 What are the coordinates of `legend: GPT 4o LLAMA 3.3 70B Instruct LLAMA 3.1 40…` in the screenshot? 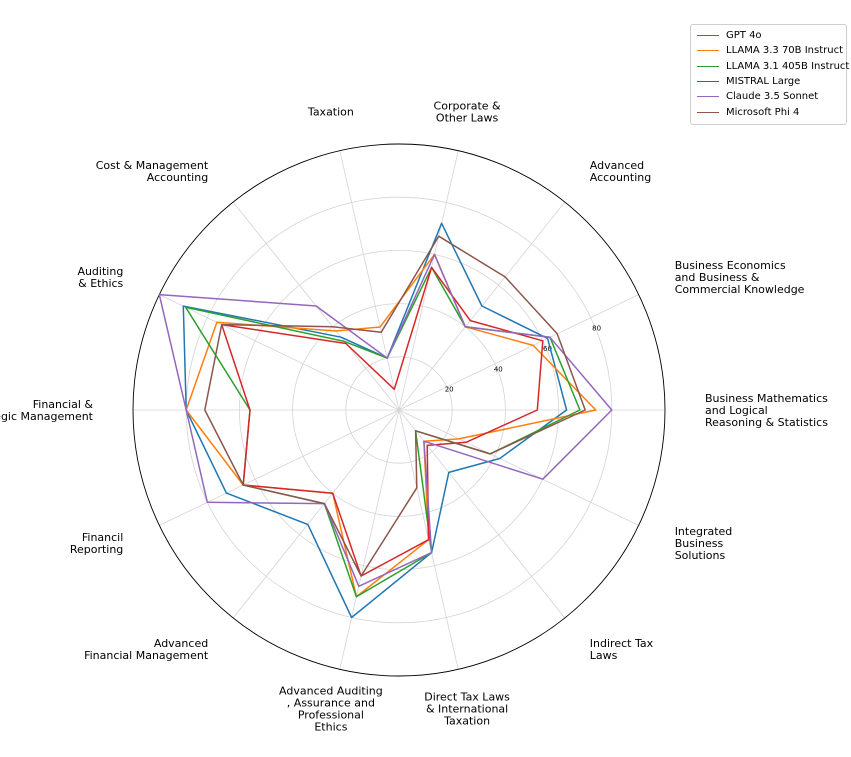 It's located at (769, 74).